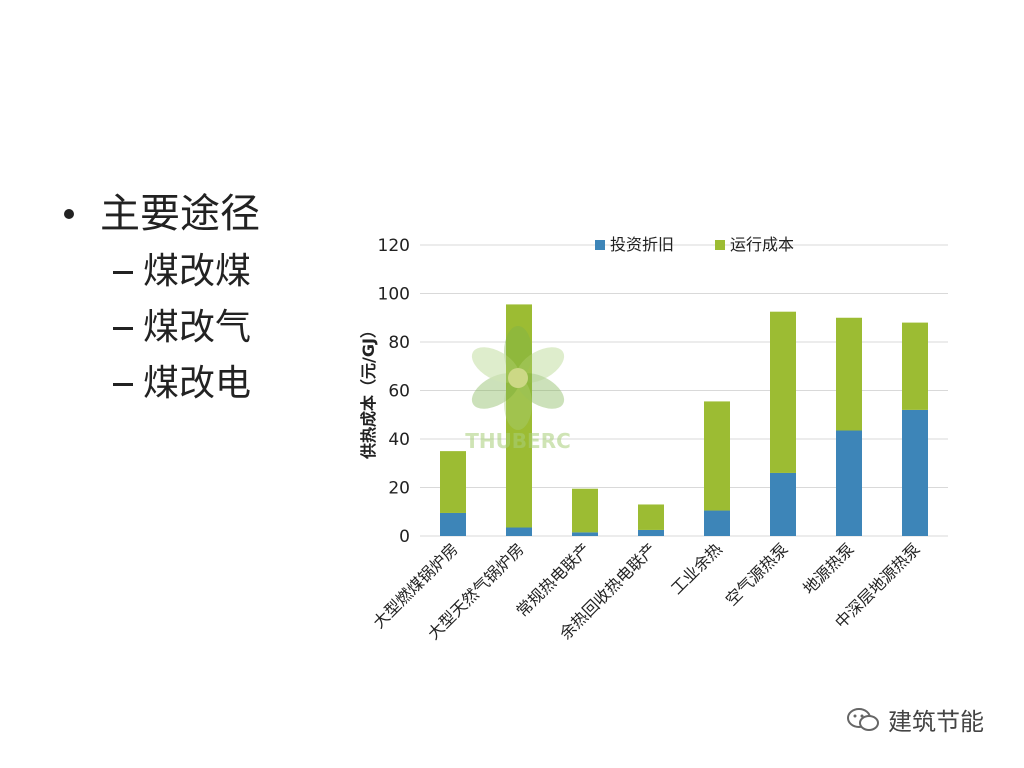  I want to click on bullet-list: 主要途径 煤改煤 煤改气 煤改电, so click(159, 300).